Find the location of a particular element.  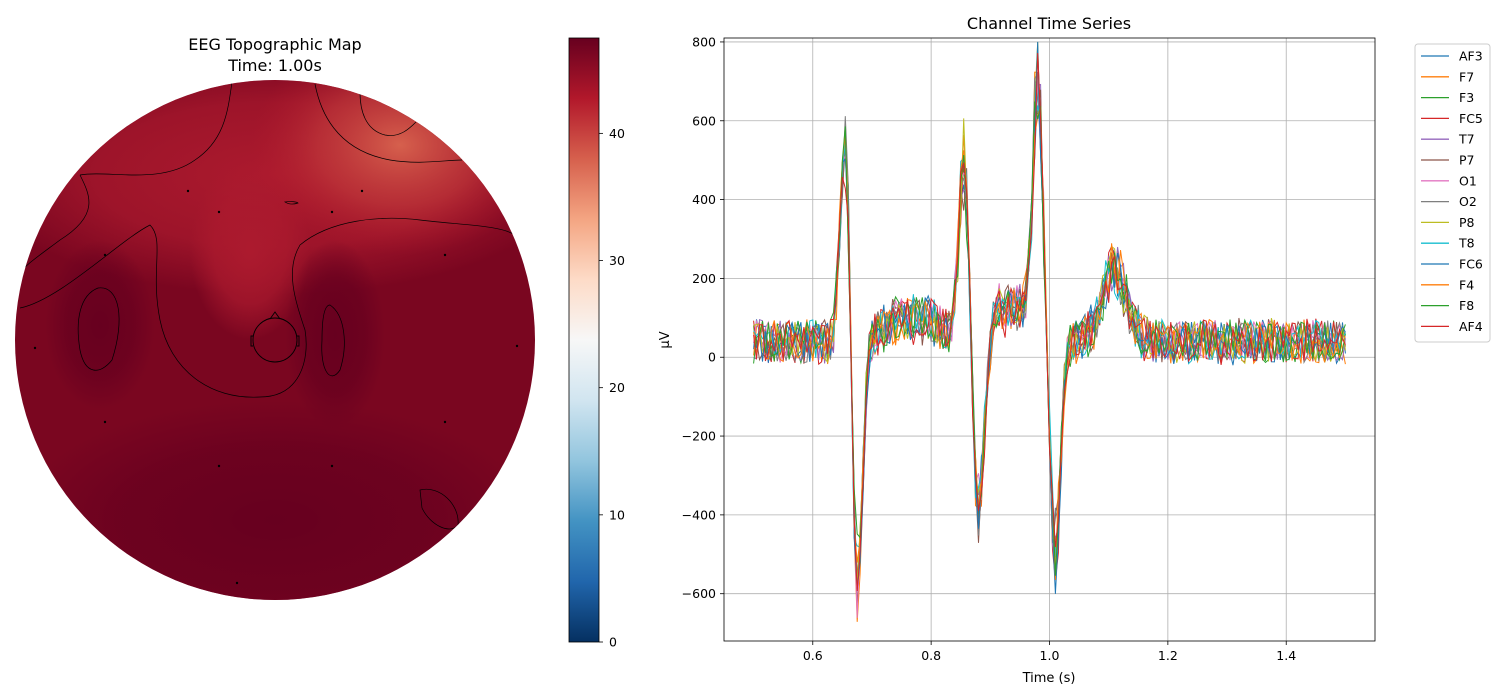

y-tick-label: −400 is located at coordinates (699, 514).